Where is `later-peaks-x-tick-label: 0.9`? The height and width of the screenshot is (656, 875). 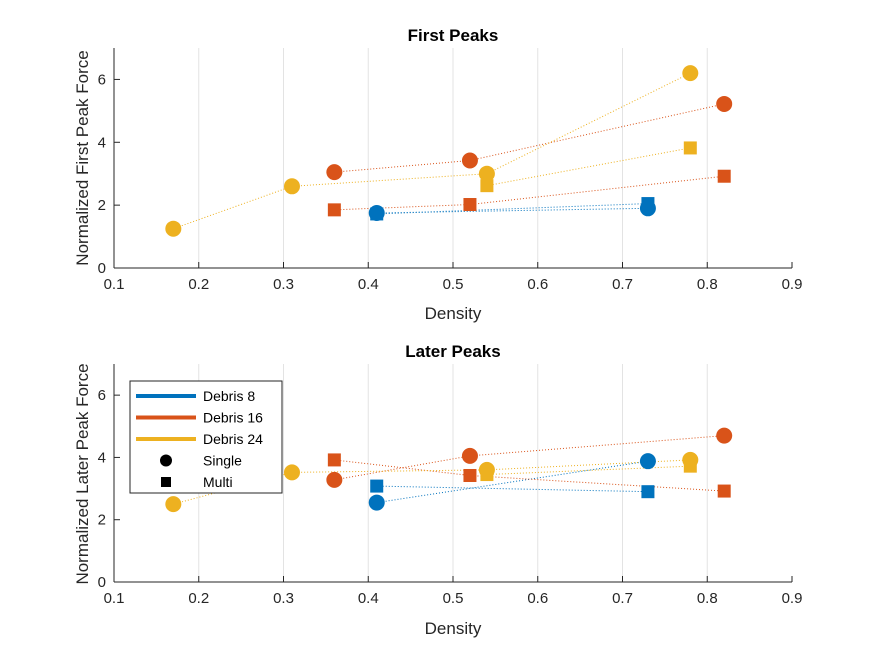 later-peaks-x-tick-label: 0.9 is located at coordinates (792, 598).